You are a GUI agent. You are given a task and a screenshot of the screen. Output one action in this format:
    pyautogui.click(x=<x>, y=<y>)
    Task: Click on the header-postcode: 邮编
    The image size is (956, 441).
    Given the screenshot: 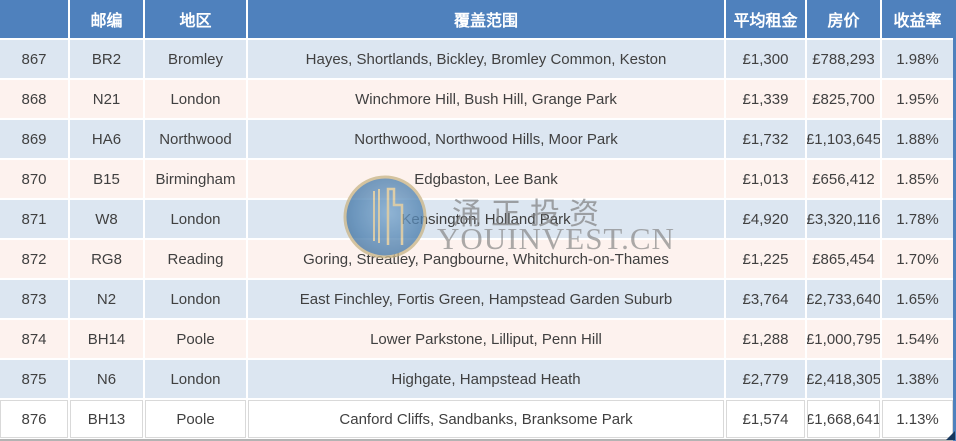 What is the action you would take?
    pyautogui.click(x=106, y=19)
    